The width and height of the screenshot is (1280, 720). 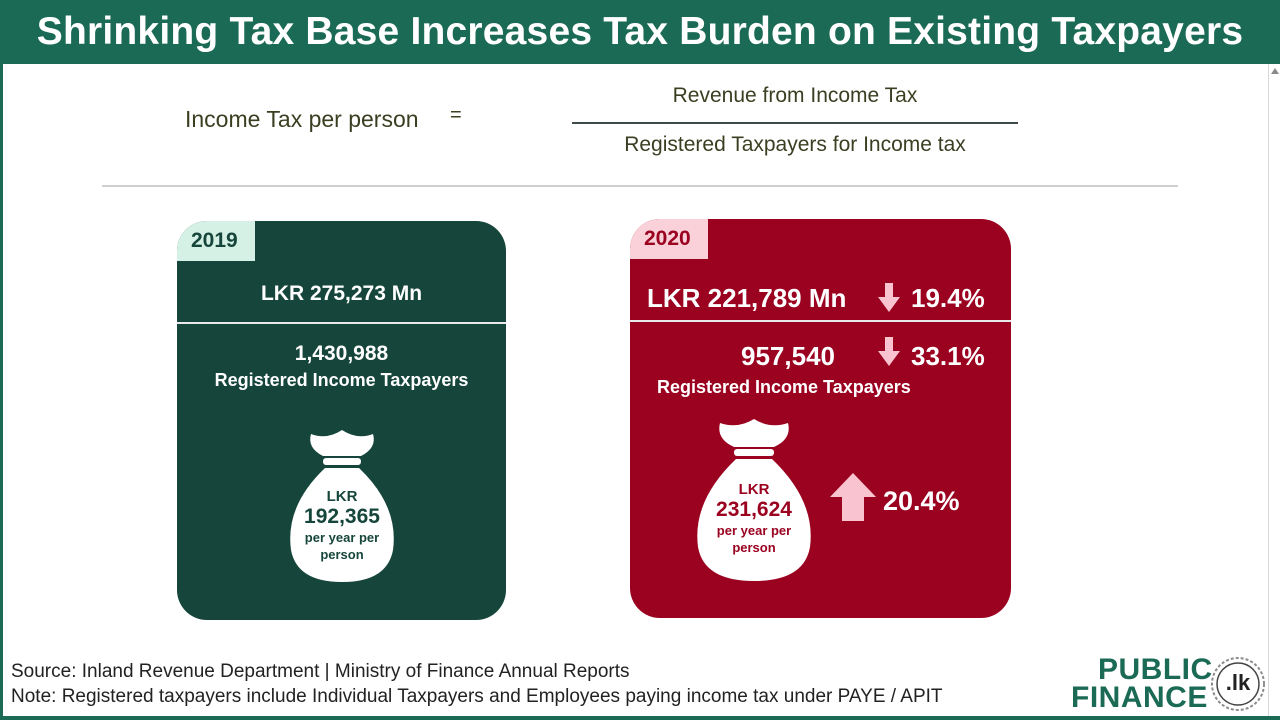 I want to click on taxpayers-label-2020: Registered Income Taxpayers, so click(x=784, y=387).